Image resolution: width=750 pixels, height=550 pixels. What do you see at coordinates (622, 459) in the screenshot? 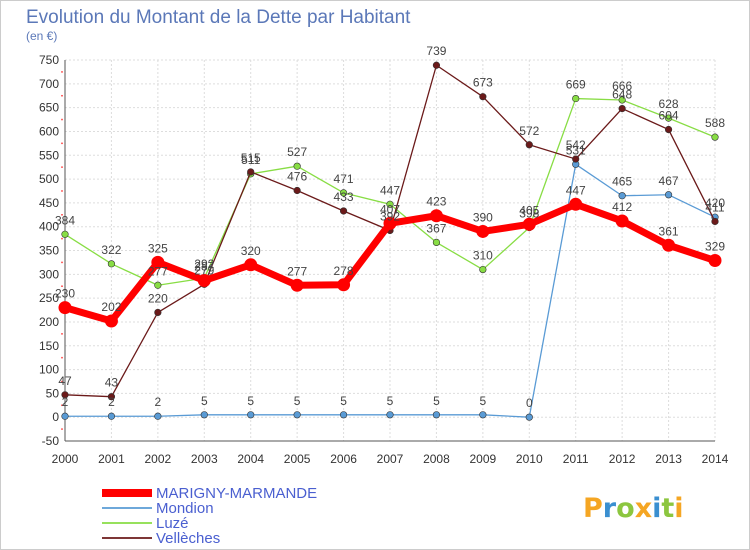
I see `x-tick-label: 2012` at bounding box center [622, 459].